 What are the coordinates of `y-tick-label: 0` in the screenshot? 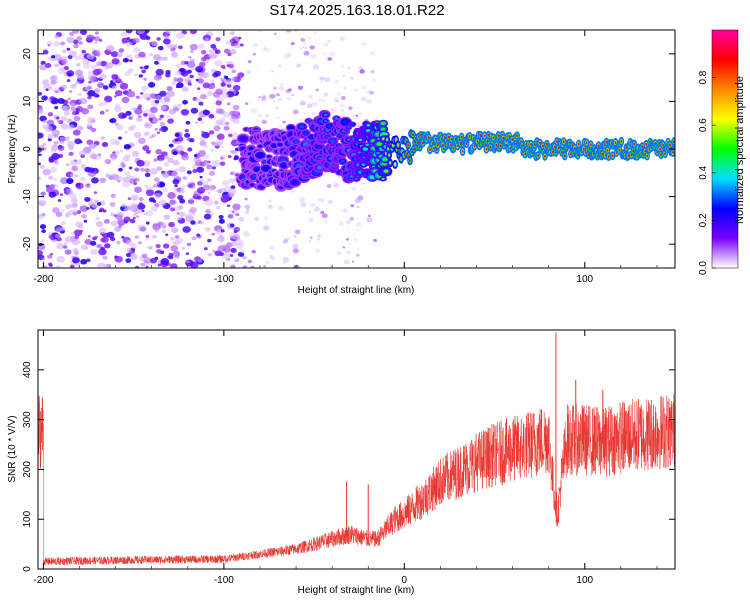 It's located at (27, 569).